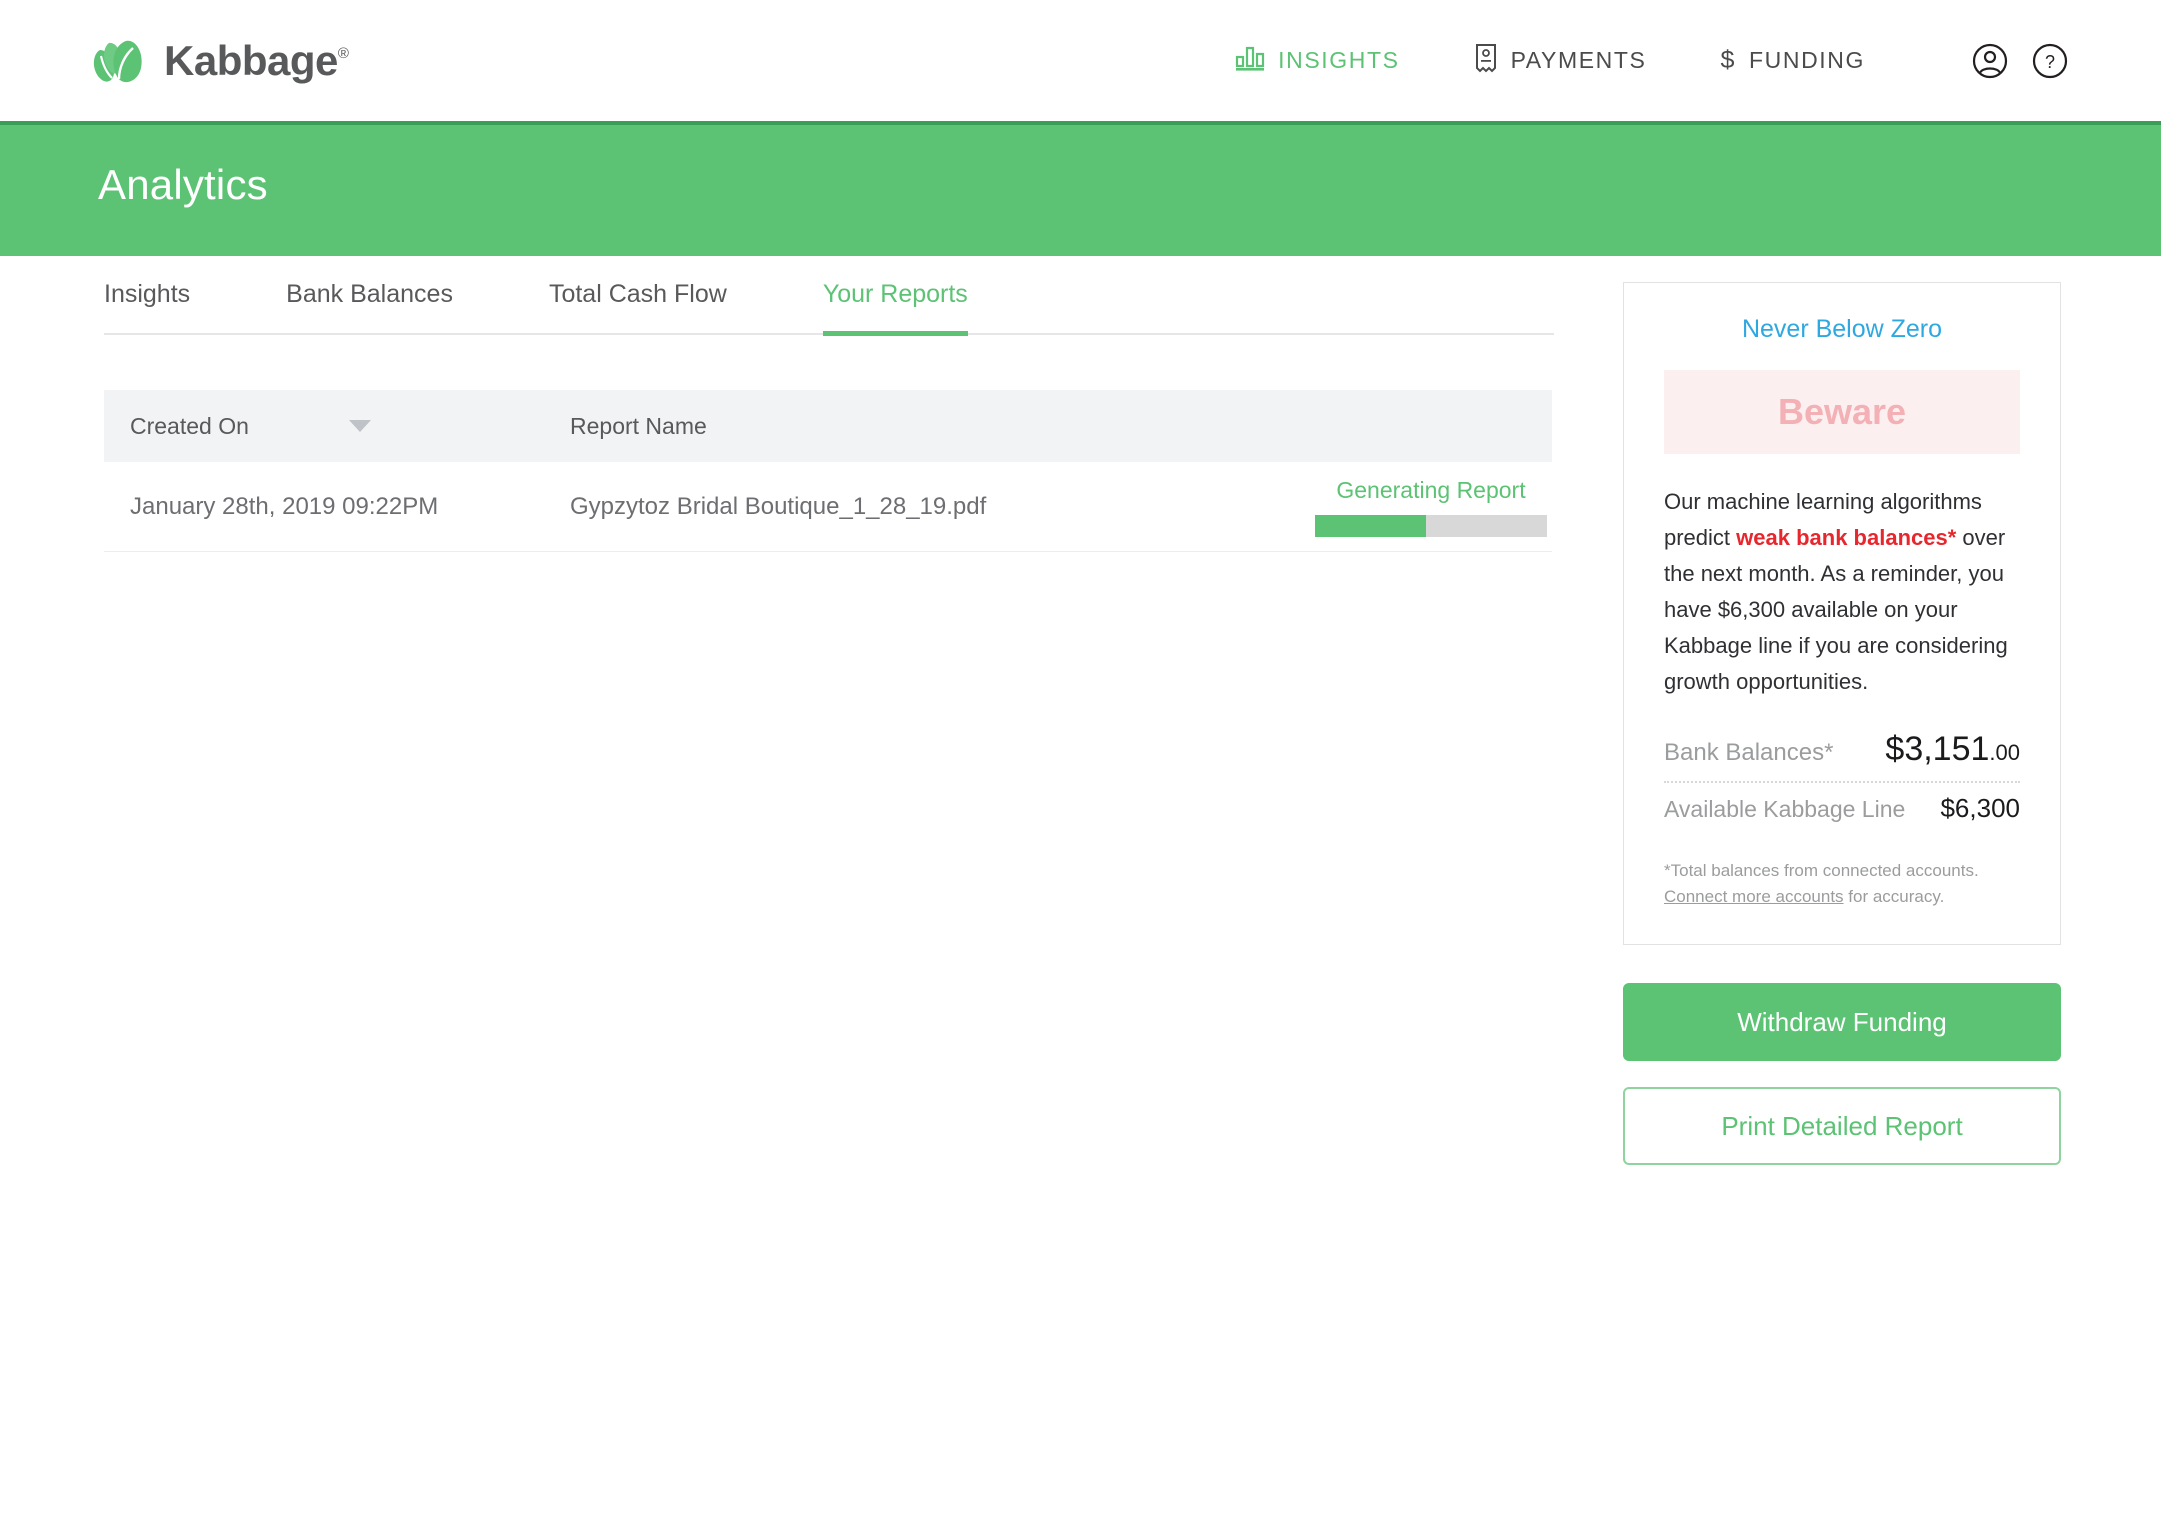  I want to click on kabbage-leaf-logo-icon, so click(117, 61).